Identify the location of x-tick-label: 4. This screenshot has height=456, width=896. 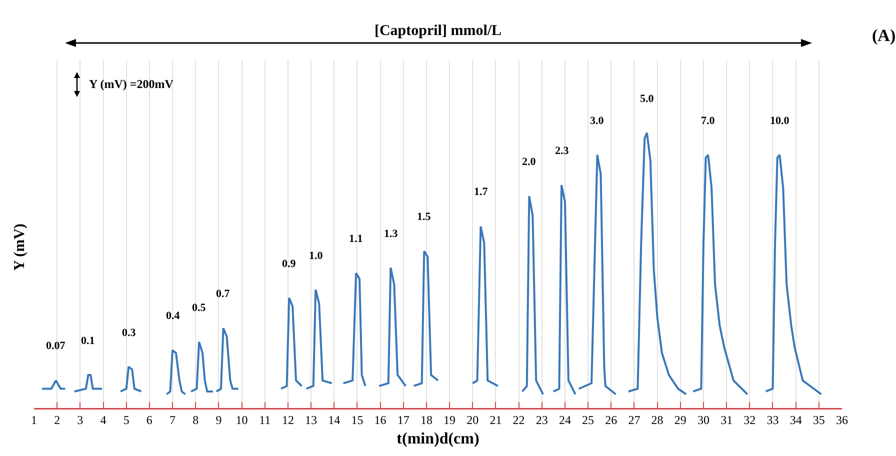
(103, 419).